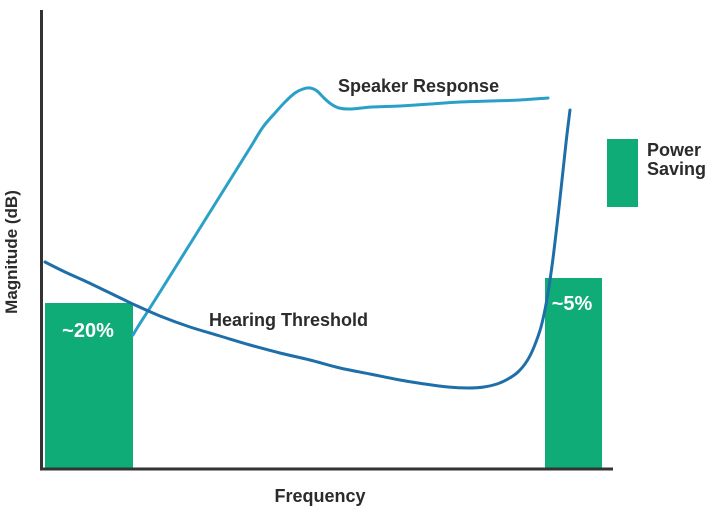  Describe the element at coordinates (418, 86) in the screenshot. I see `speaker-response-label: Speaker Response` at that location.